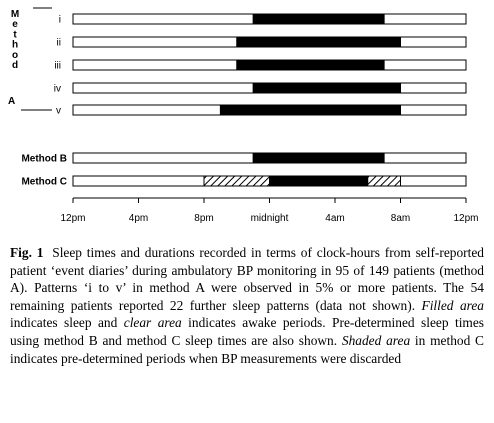  Describe the element at coordinates (57, 66) in the screenshot. I see `row-label: iii` at that location.